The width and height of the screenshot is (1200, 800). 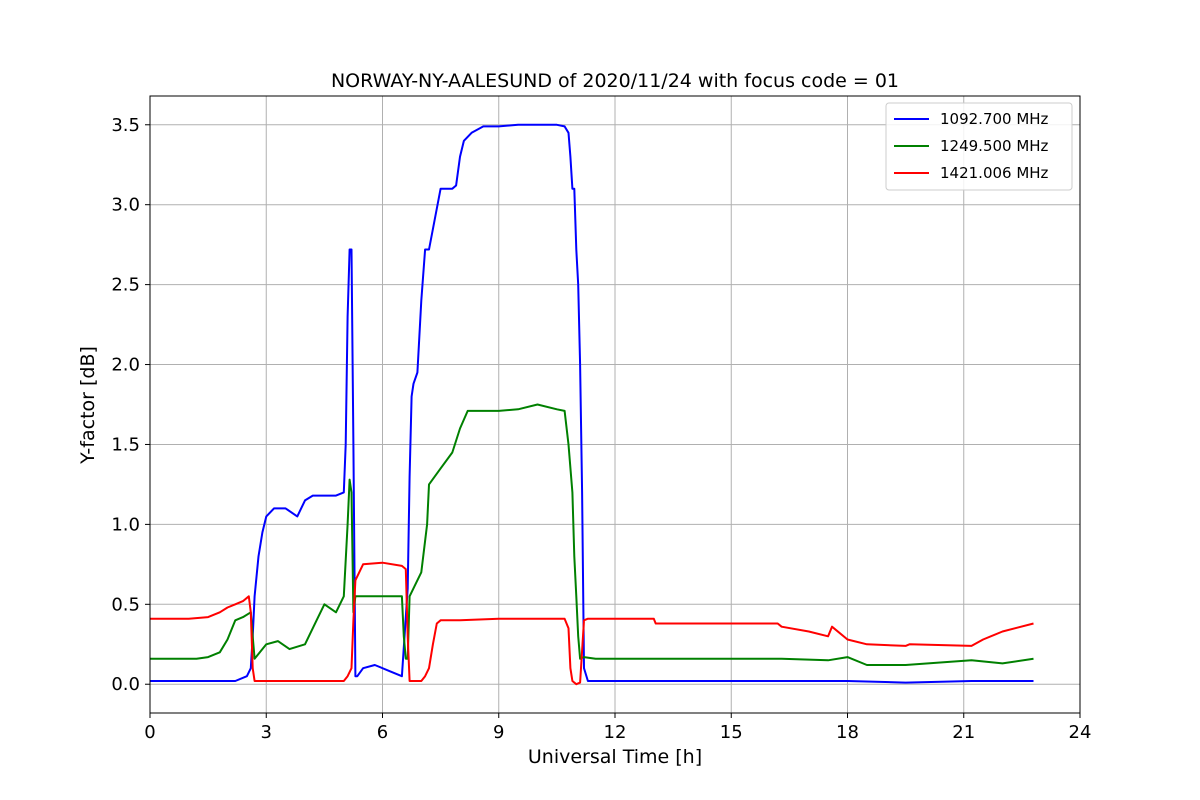 What do you see at coordinates (847, 732) in the screenshot?
I see `x-tick-label: 18` at bounding box center [847, 732].